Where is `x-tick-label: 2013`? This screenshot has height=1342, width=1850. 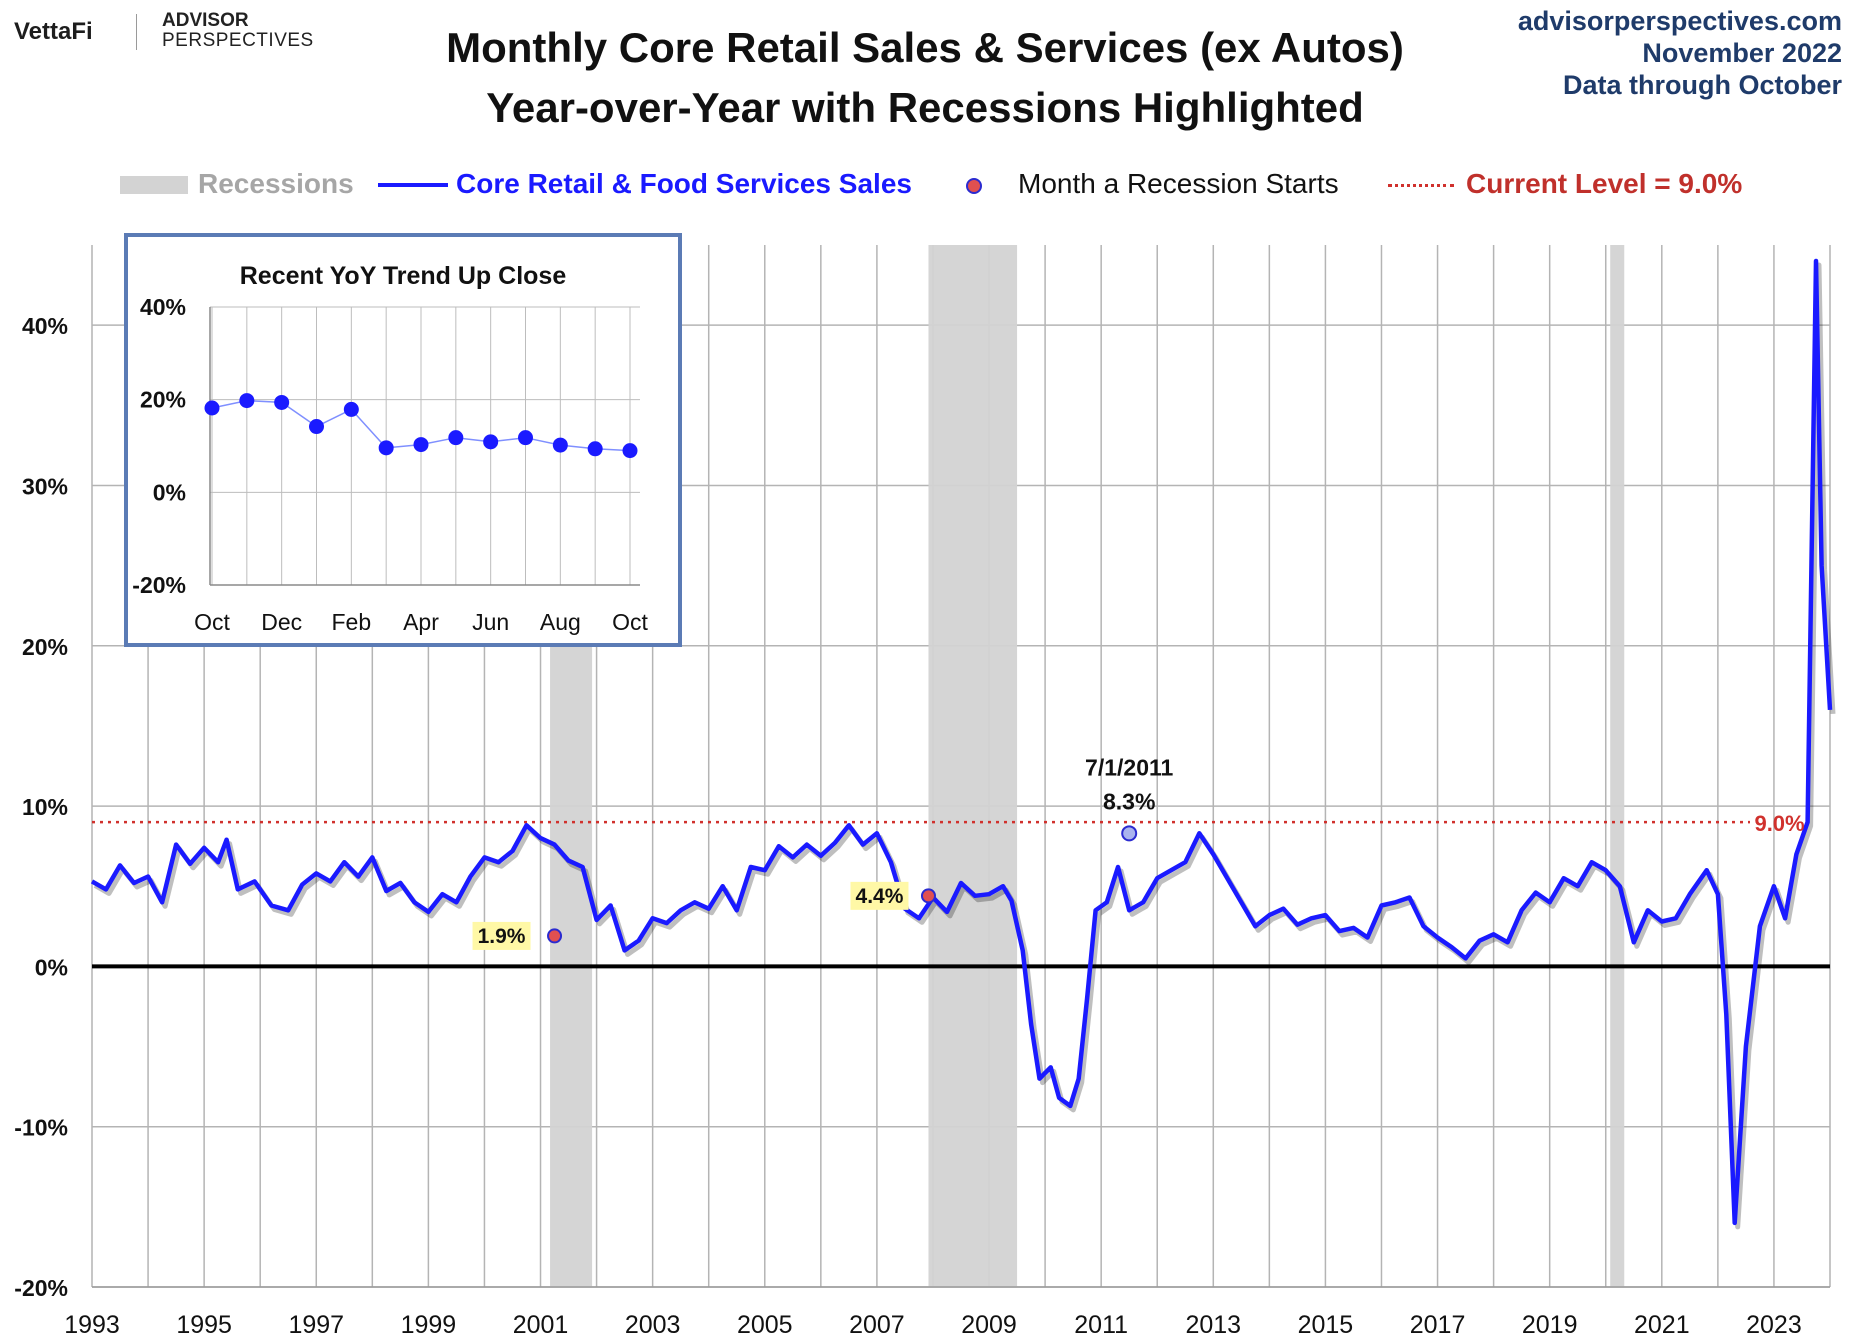
x-tick-label: 2013 is located at coordinates (1213, 1325).